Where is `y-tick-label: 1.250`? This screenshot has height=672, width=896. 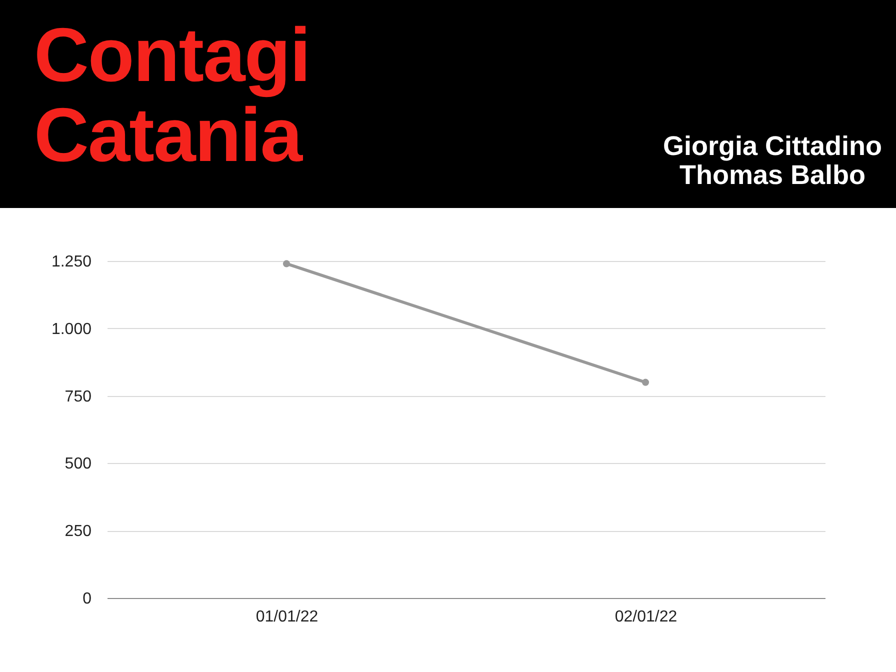 y-tick-label: 1.250 is located at coordinates (71, 262).